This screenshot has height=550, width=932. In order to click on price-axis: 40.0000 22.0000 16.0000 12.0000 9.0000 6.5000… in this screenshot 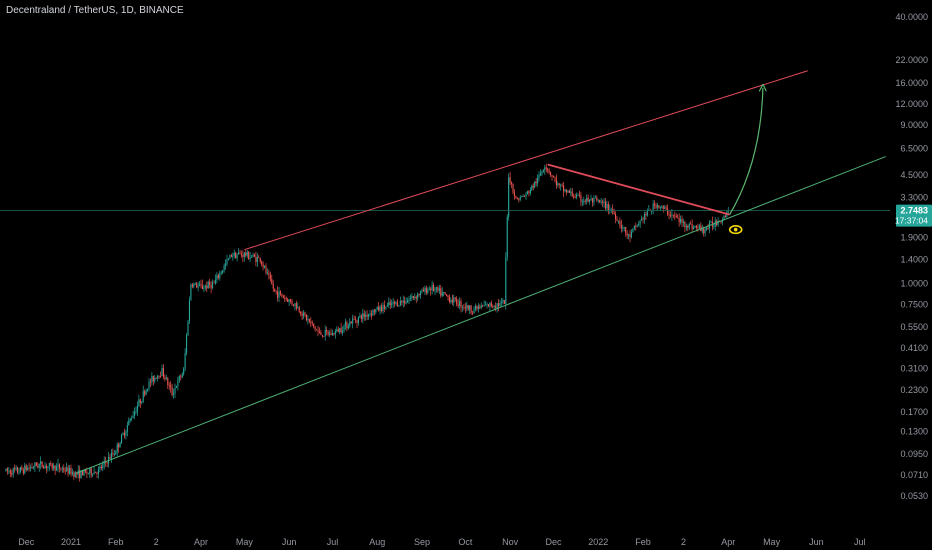, I will do `click(911, 256)`.